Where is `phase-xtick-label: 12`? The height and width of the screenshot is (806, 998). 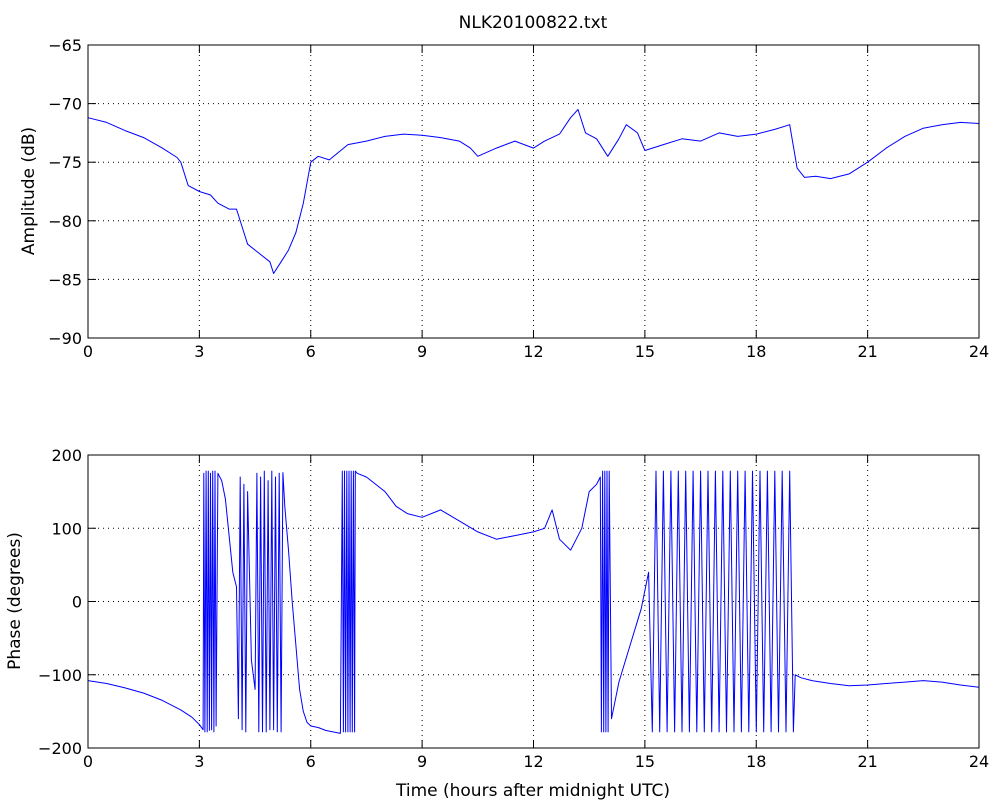
phase-xtick-label: 12 is located at coordinates (533, 761).